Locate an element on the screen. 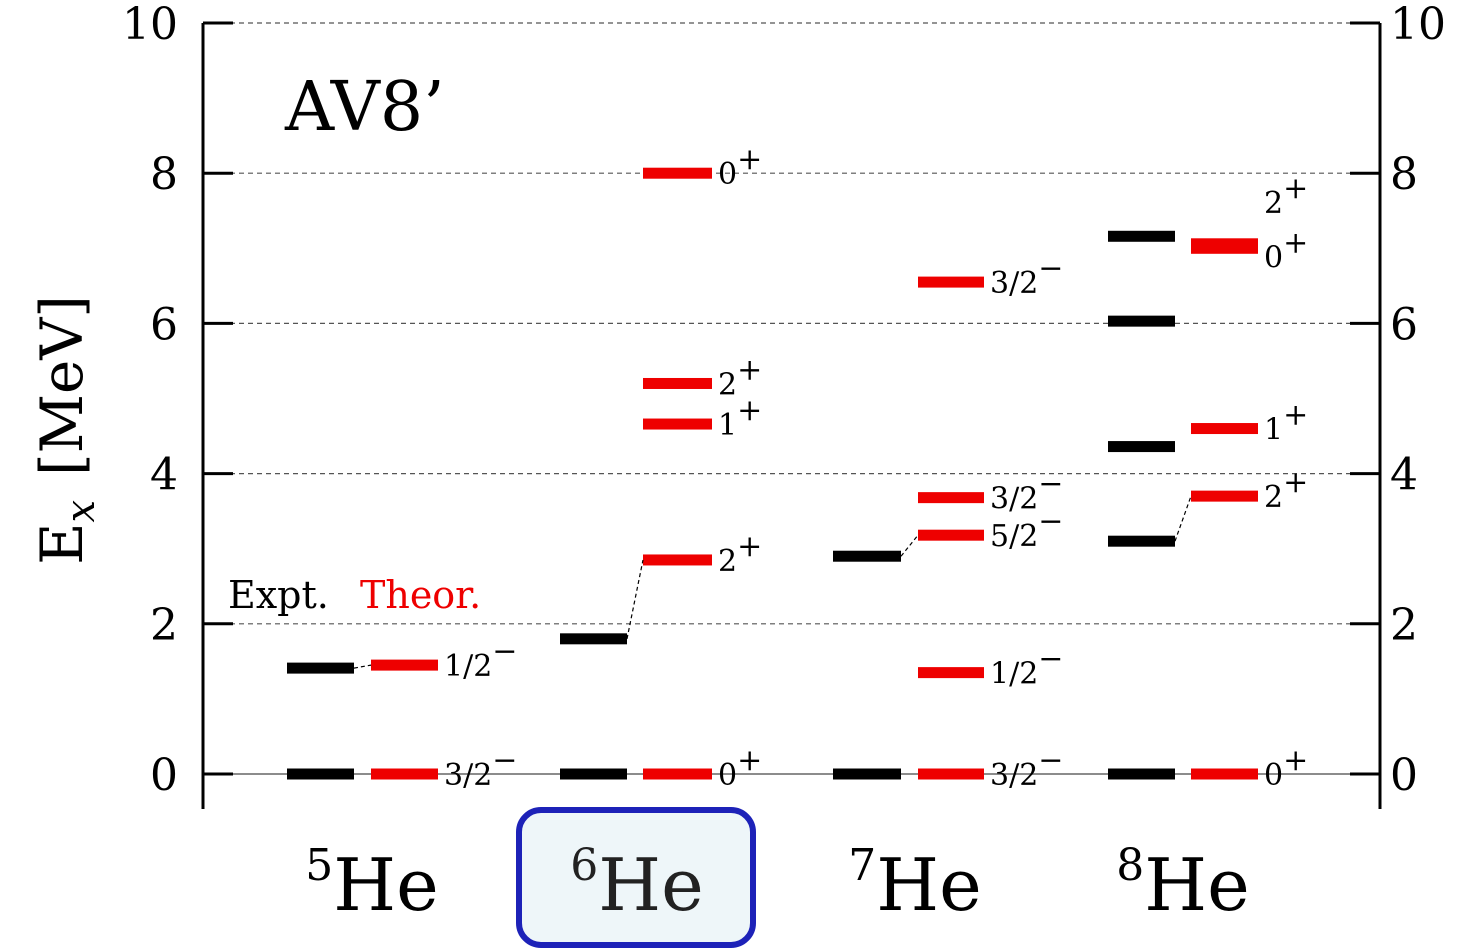 The image size is (1457, 952). nucleus-label-6He: 6He is located at coordinates (636, 877).